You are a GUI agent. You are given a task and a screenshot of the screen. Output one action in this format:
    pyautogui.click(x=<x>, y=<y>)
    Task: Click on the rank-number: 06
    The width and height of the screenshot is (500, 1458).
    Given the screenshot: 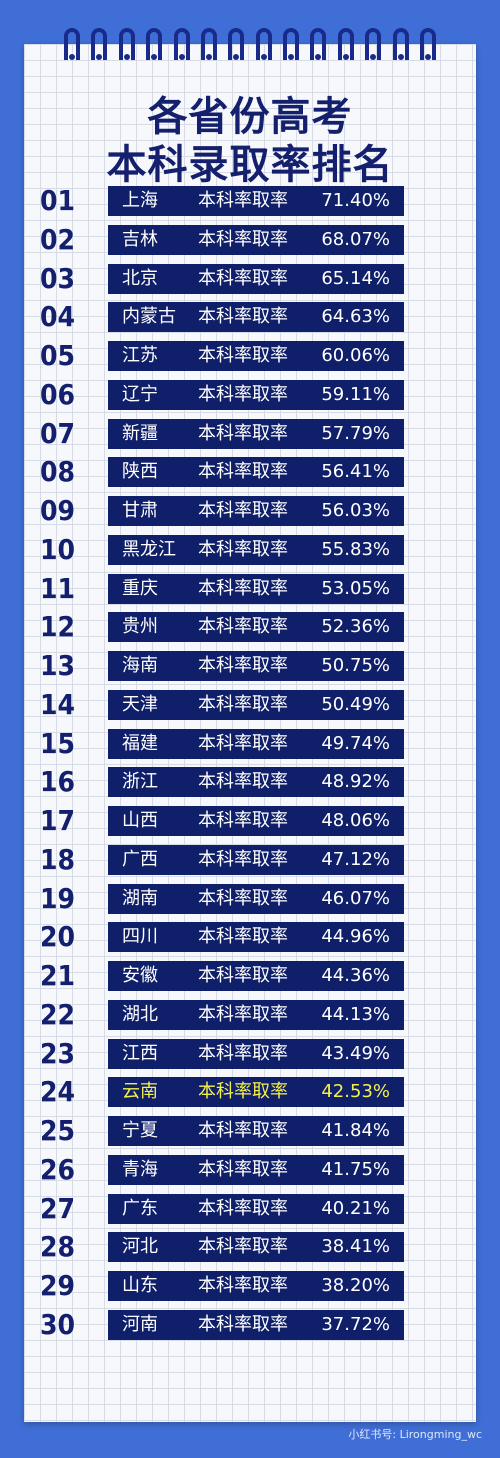 What is the action you would take?
    pyautogui.click(x=58, y=394)
    